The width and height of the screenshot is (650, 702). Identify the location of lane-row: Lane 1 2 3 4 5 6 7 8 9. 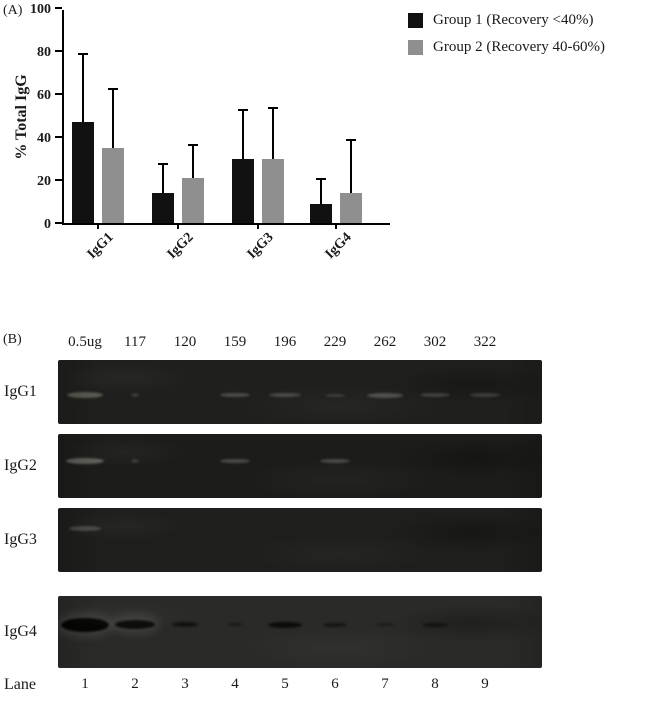
(325, 686).